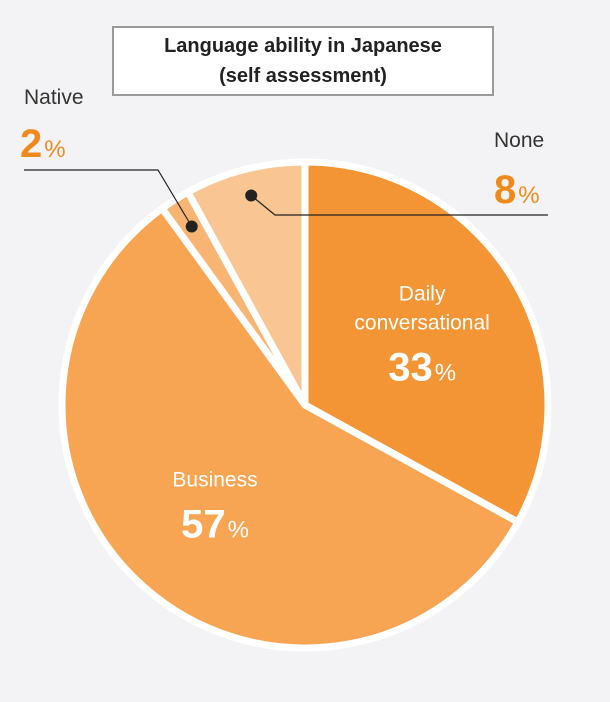 Image resolution: width=610 pixels, height=702 pixels. What do you see at coordinates (108, 198) in the screenshot?
I see `leader-line-native` at bounding box center [108, 198].